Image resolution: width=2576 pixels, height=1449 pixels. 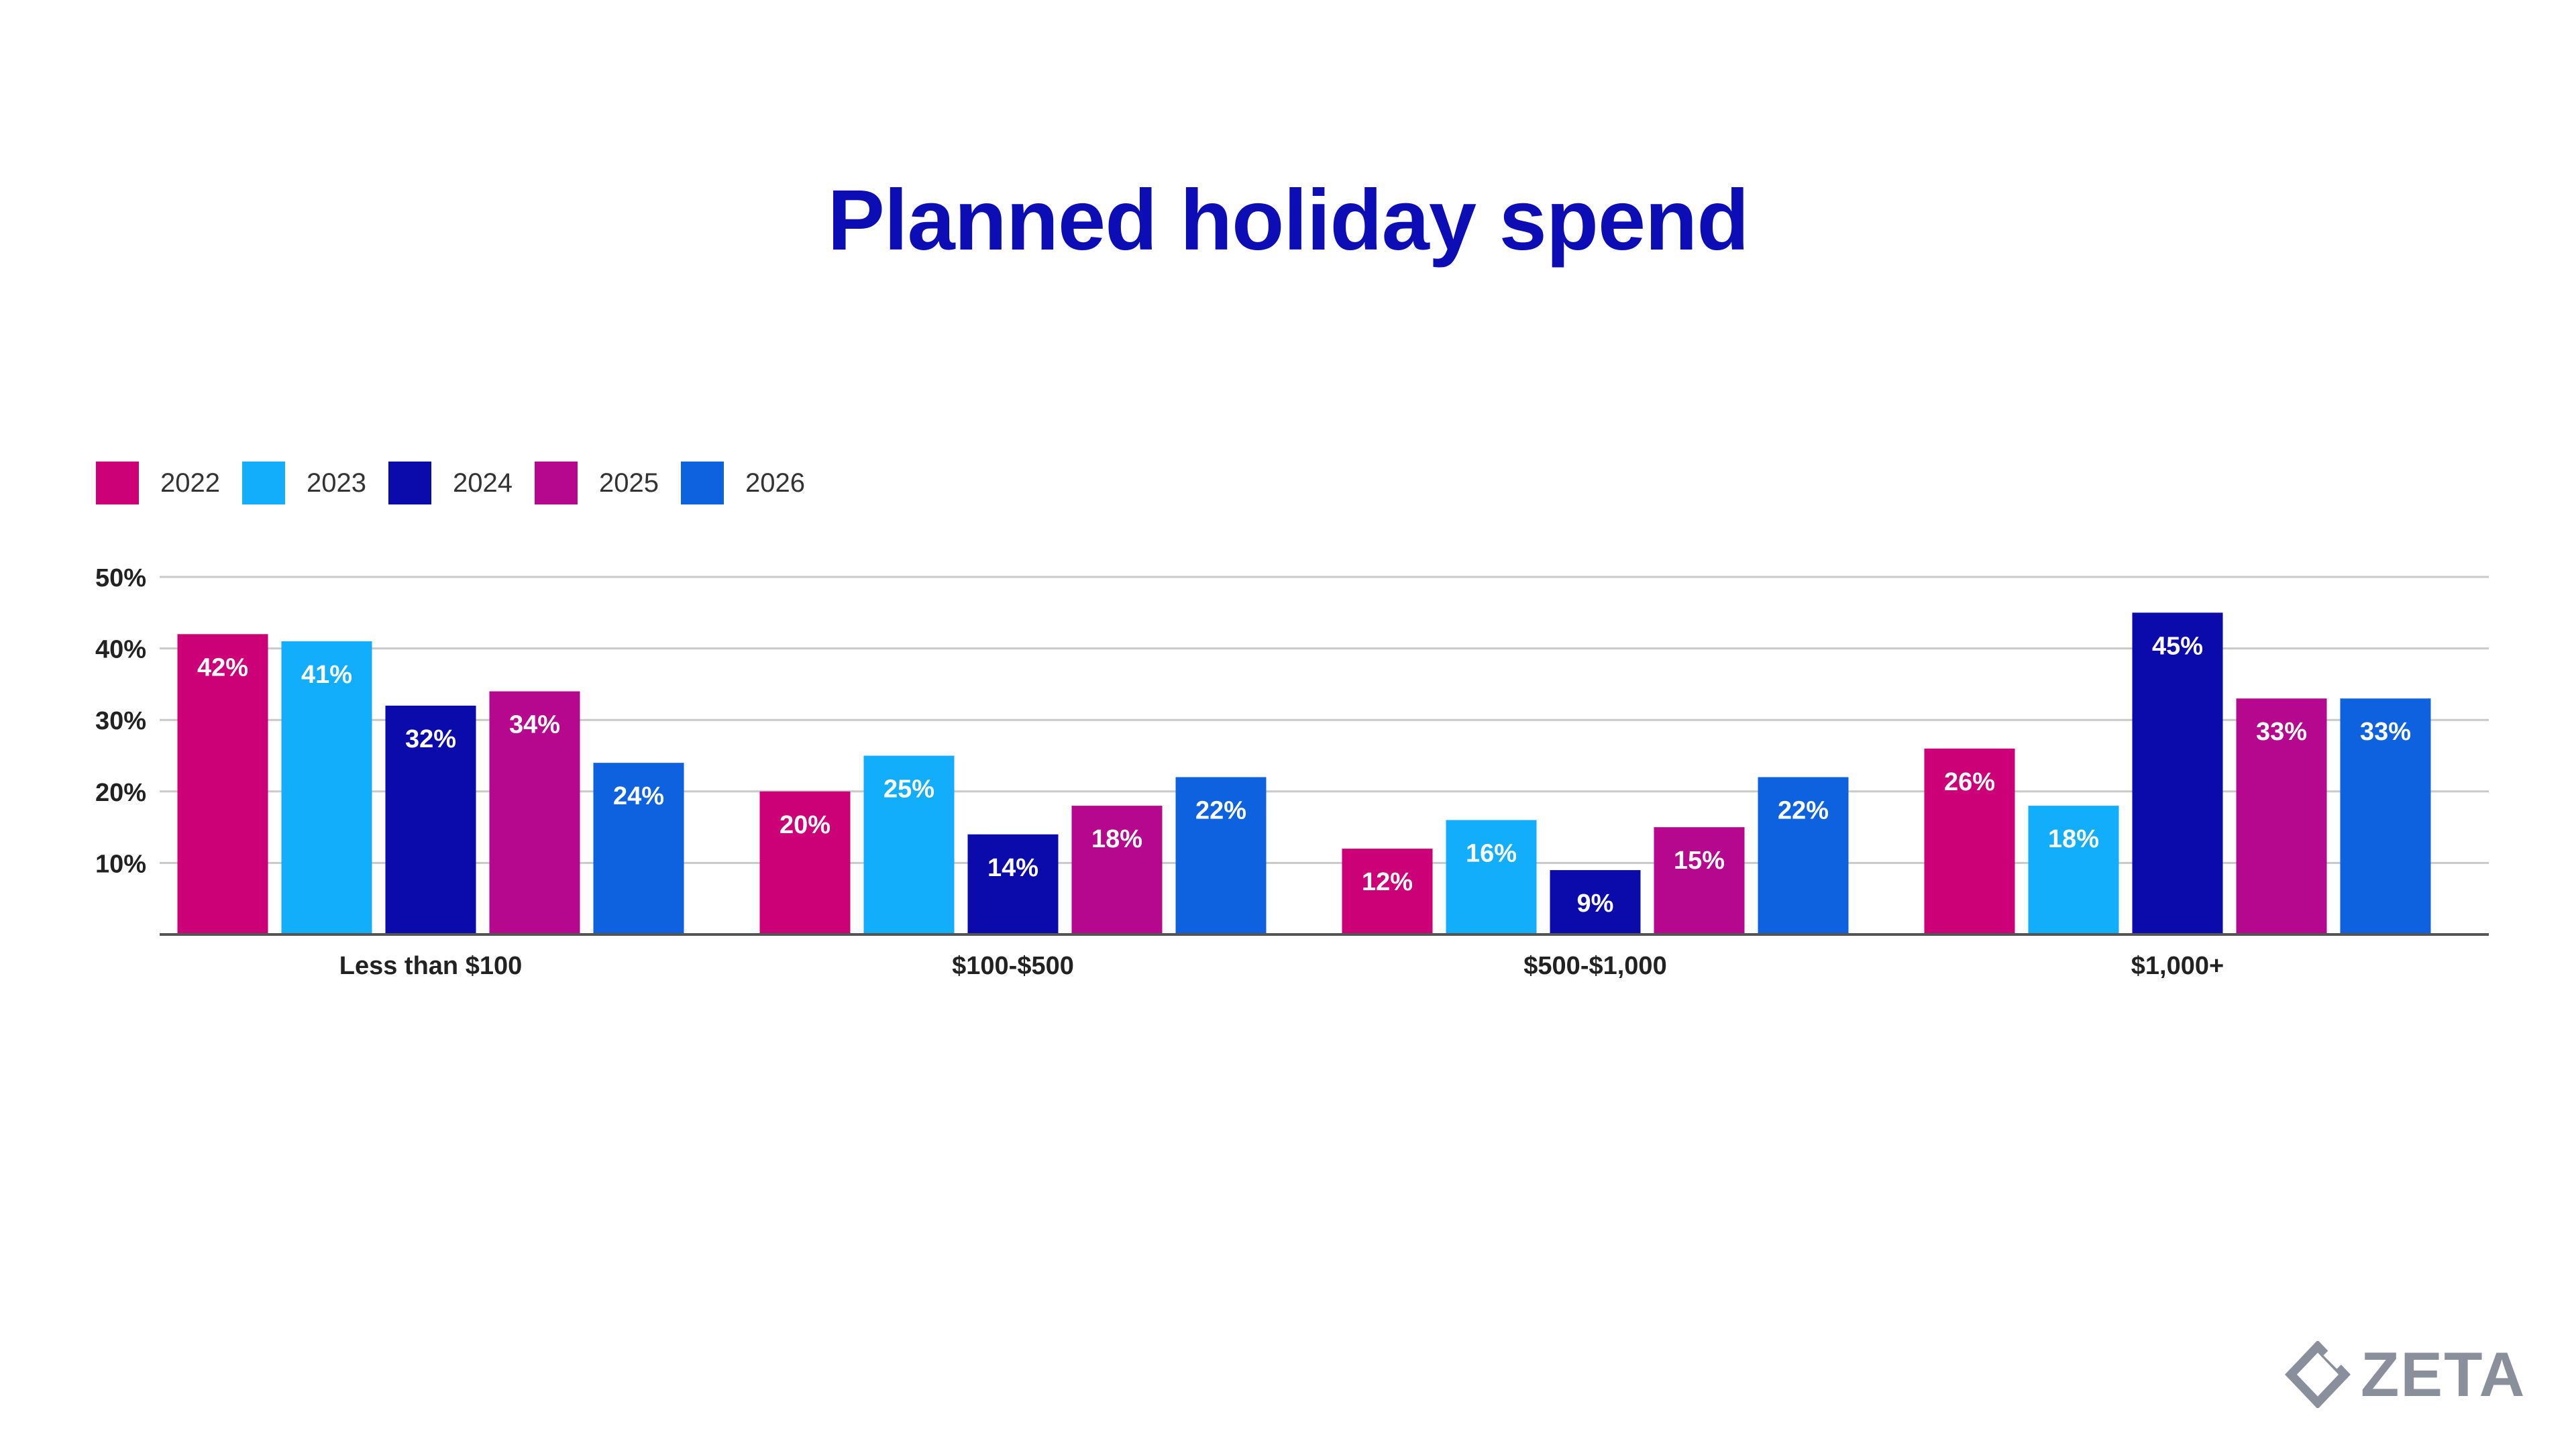 What do you see at coordinates (534, 725) in the screenshot?
I see `data-label: 34%` at bounding box center [534, 725].